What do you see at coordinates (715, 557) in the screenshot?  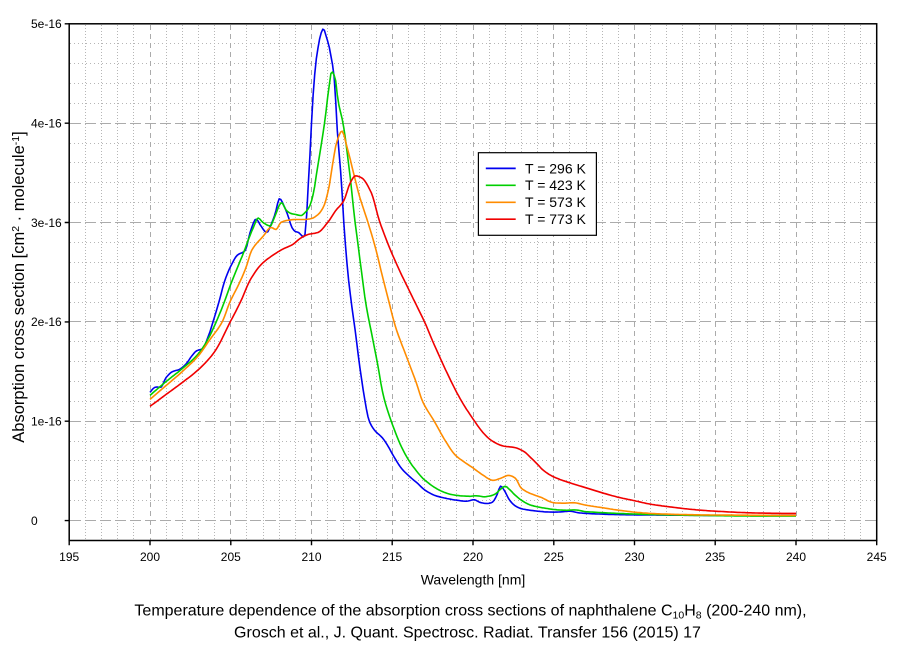 I see `svg-text: 235` at bounding box center [715, 557].